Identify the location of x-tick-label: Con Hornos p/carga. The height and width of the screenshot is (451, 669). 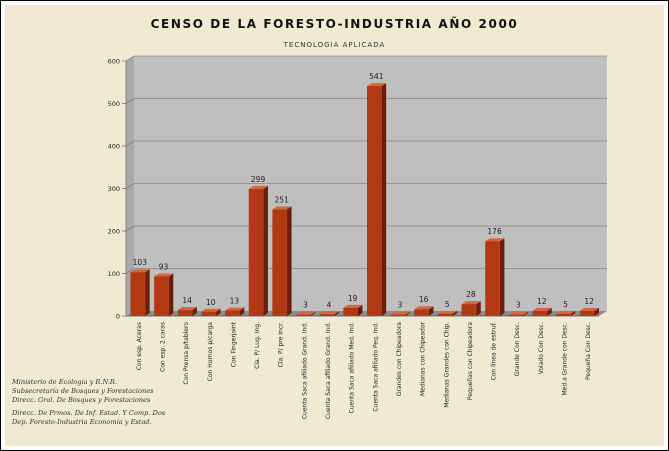
(210, 352).